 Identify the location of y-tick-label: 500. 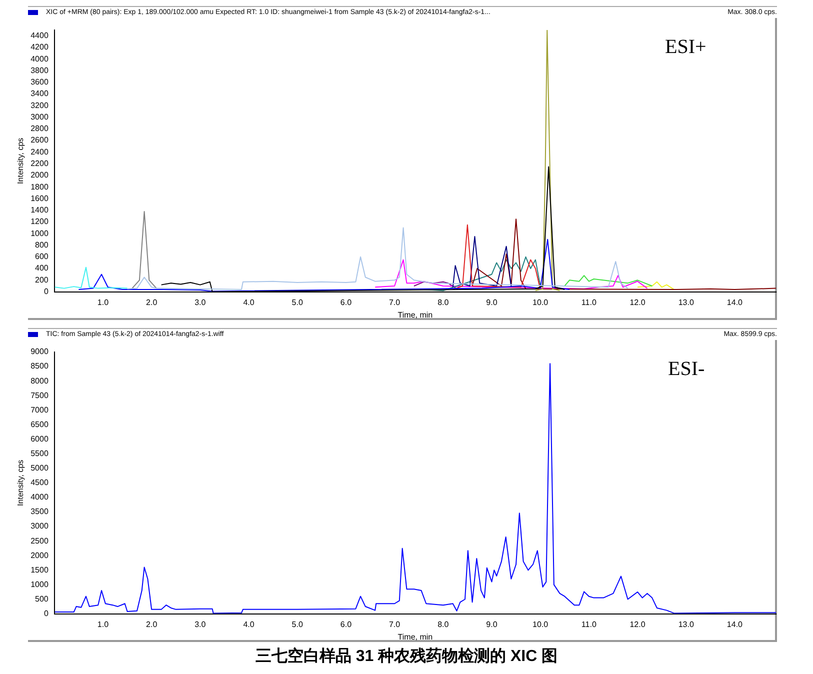
(42, 599).